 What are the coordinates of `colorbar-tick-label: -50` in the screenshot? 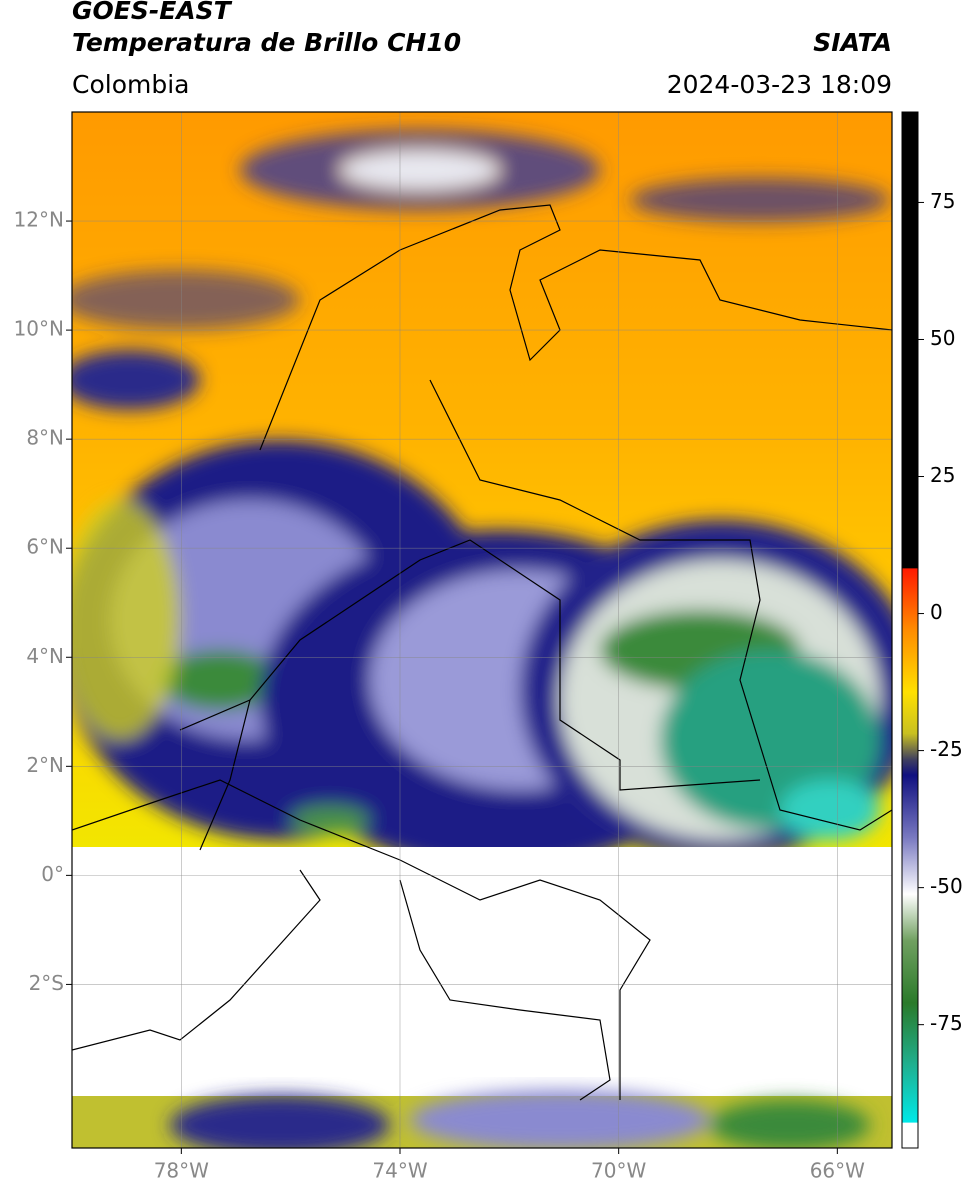 It's located at (946, 886).